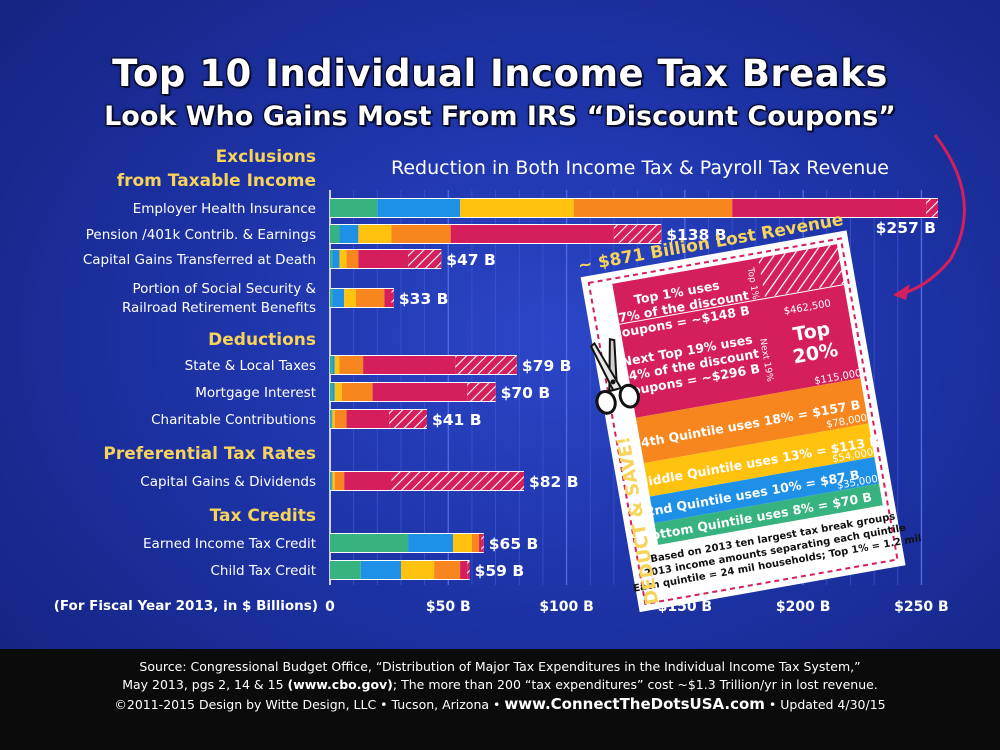  Describe the element at coordinates (199, 260) in the screenshot. I see `category-label: Capital Gains Transferred at Death` at that location.